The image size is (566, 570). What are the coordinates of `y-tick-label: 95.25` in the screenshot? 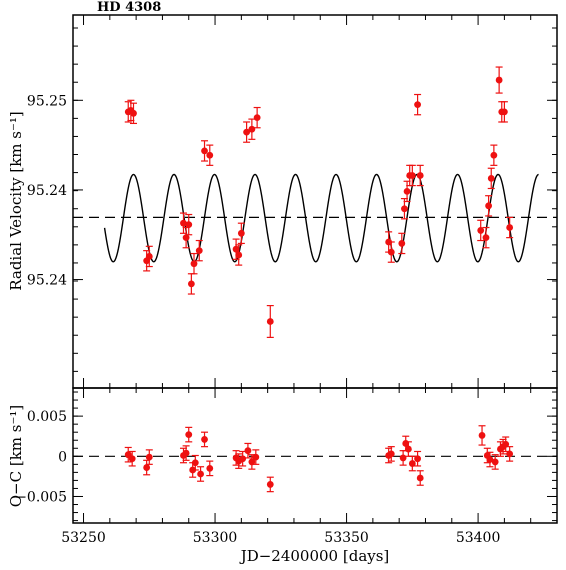 It's located at (47, 101).